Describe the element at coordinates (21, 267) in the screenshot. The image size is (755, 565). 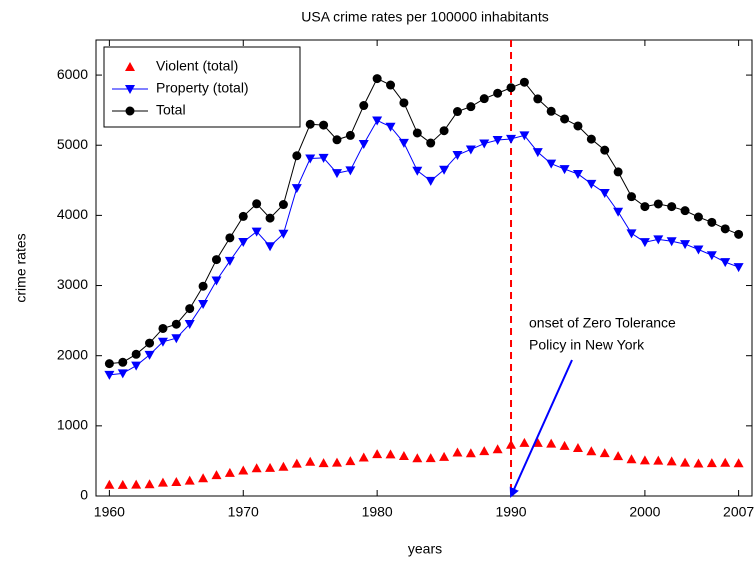
I see `y-axis-label: crime rates` at that location.